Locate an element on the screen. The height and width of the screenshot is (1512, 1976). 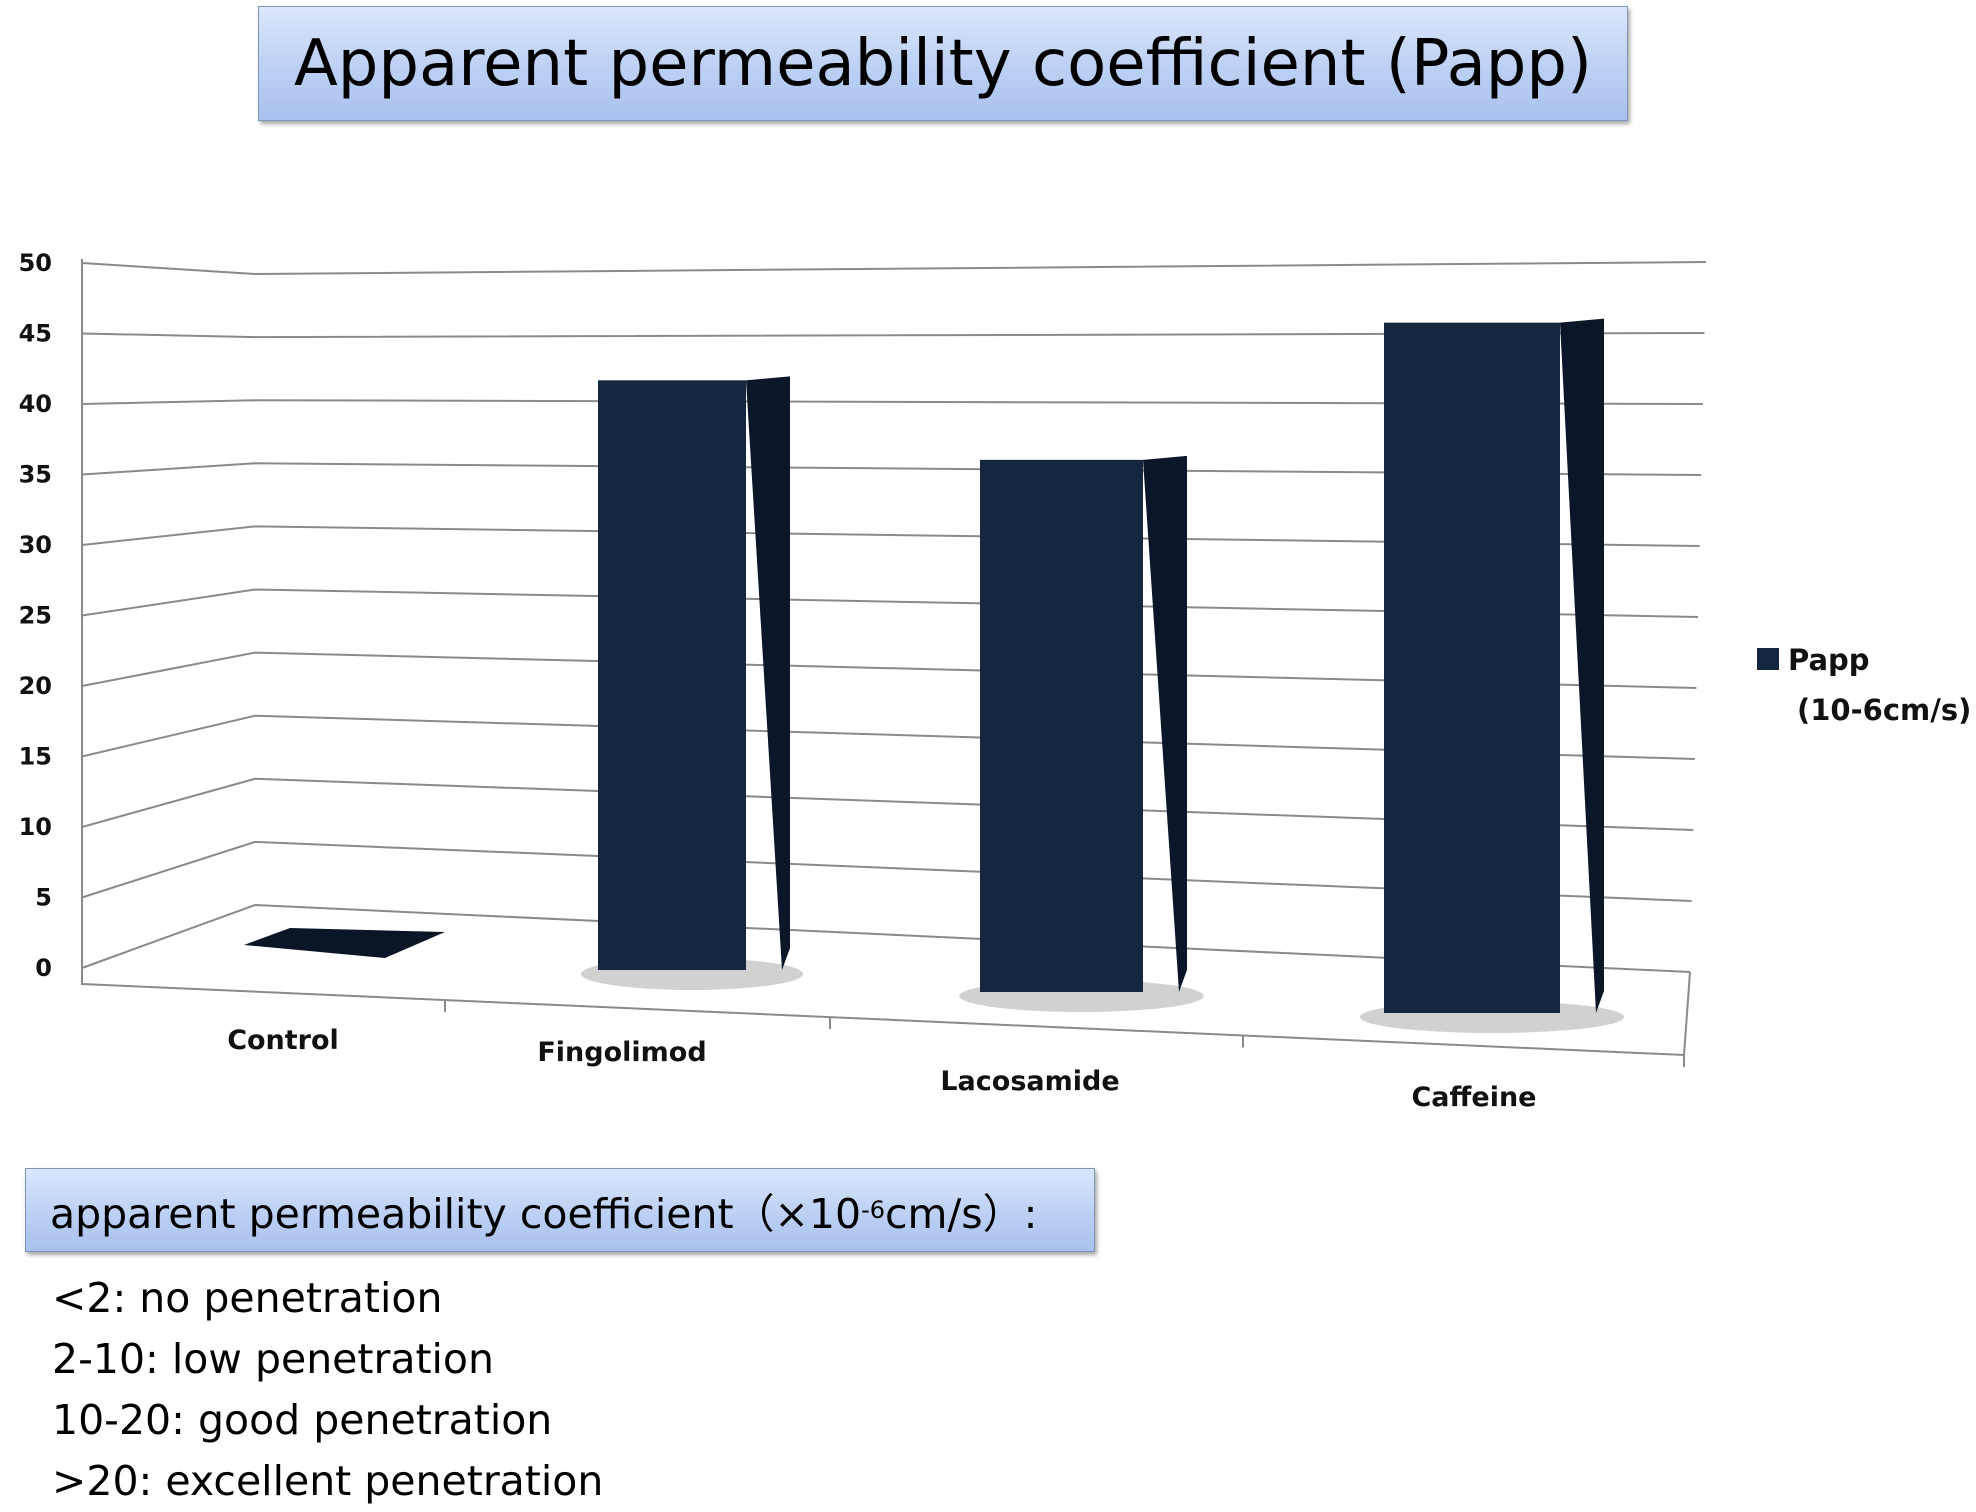
y-tick-label: 5 is located at coordinates (43, 898).